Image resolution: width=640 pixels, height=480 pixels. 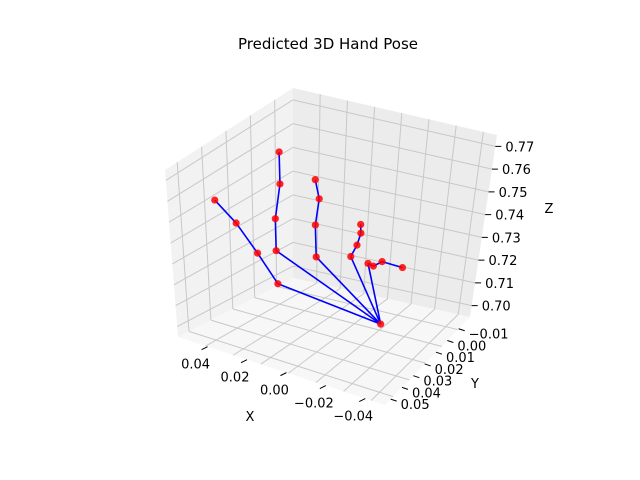 What do you see at coordinates (449, 370) in the screenshot?
I see `y-tick-label: 0.02` at bounding box center [449, 370].